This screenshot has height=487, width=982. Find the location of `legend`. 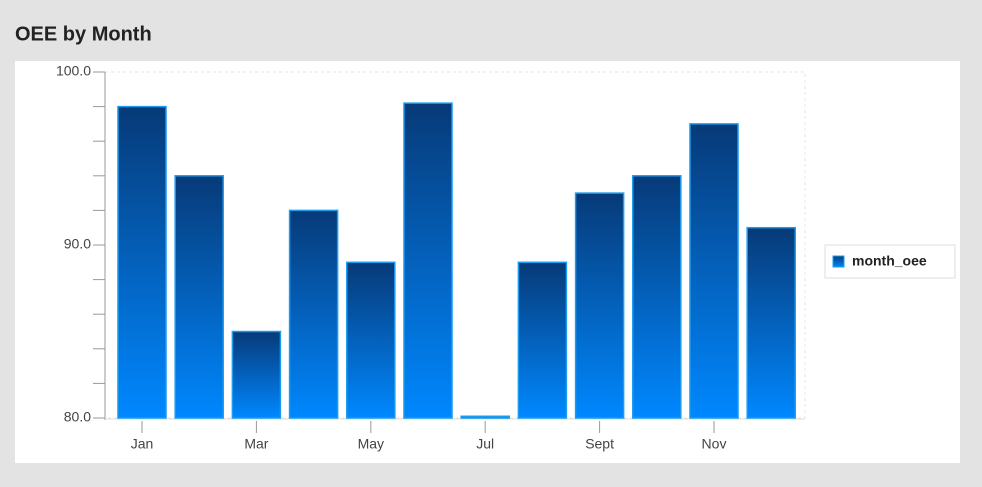

legend is located at coordinates (890, 261).